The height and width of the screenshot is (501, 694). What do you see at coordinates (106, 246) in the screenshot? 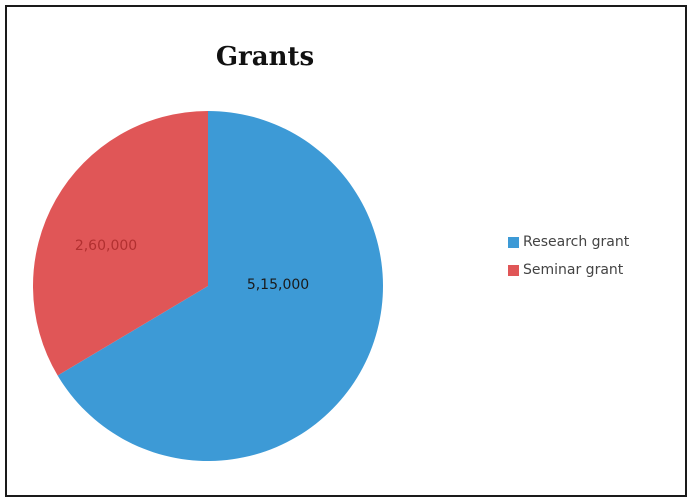
I see `data-label-seminar: 2,60,000` at bounding box center [106, 246].